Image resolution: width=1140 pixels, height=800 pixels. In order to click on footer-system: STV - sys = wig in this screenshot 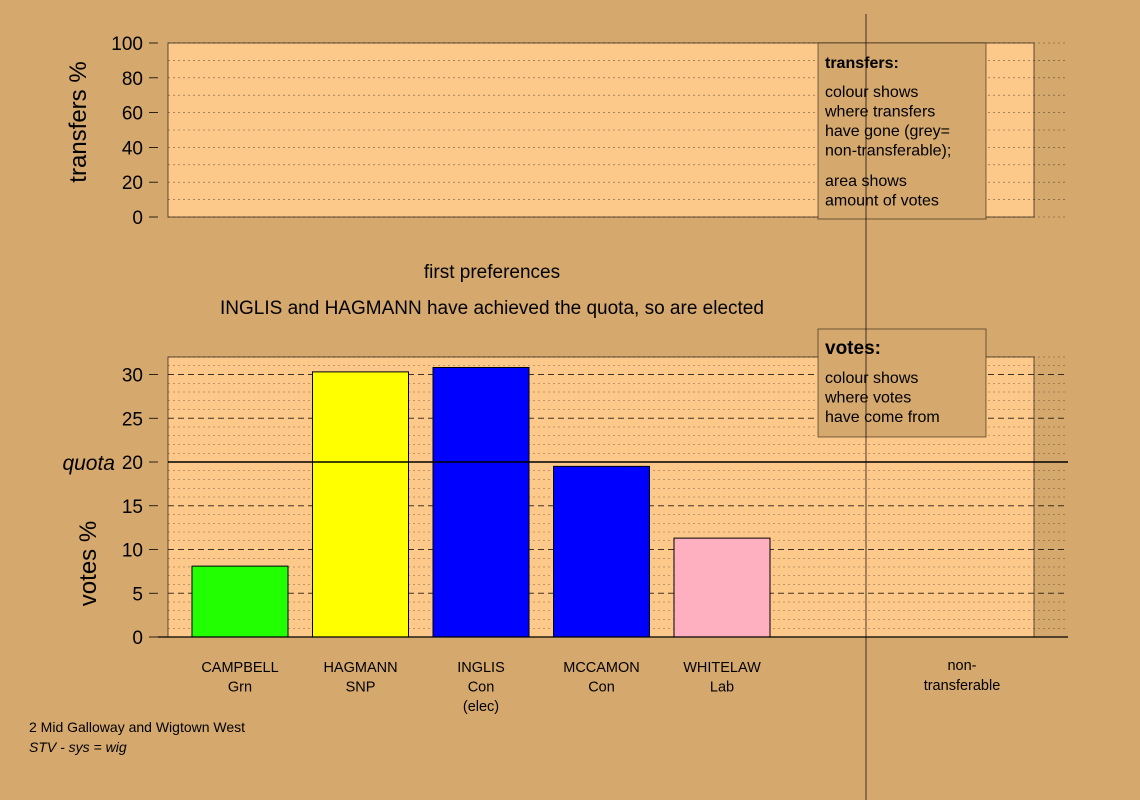, I will do `click(78, 747)`.